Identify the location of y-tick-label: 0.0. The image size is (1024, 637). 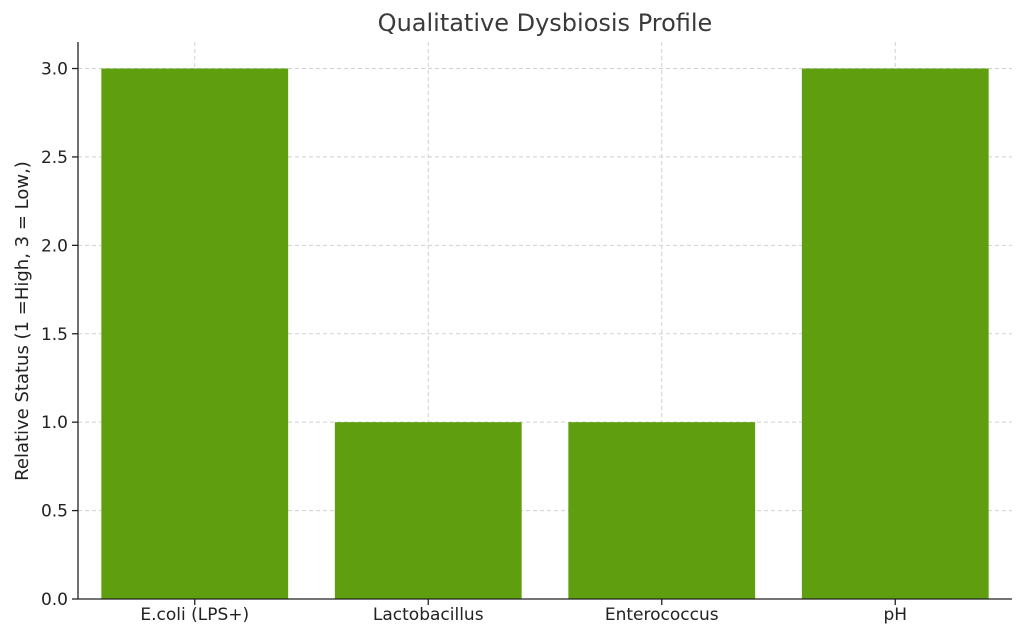
(54, 600).